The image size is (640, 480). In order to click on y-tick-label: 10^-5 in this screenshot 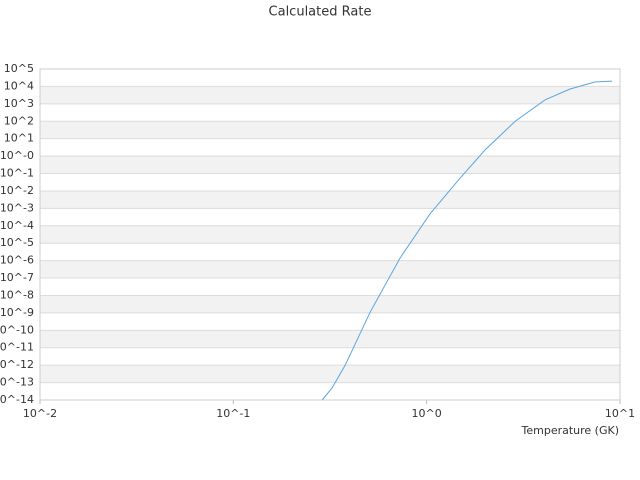, I will do `click(17, 242)`.